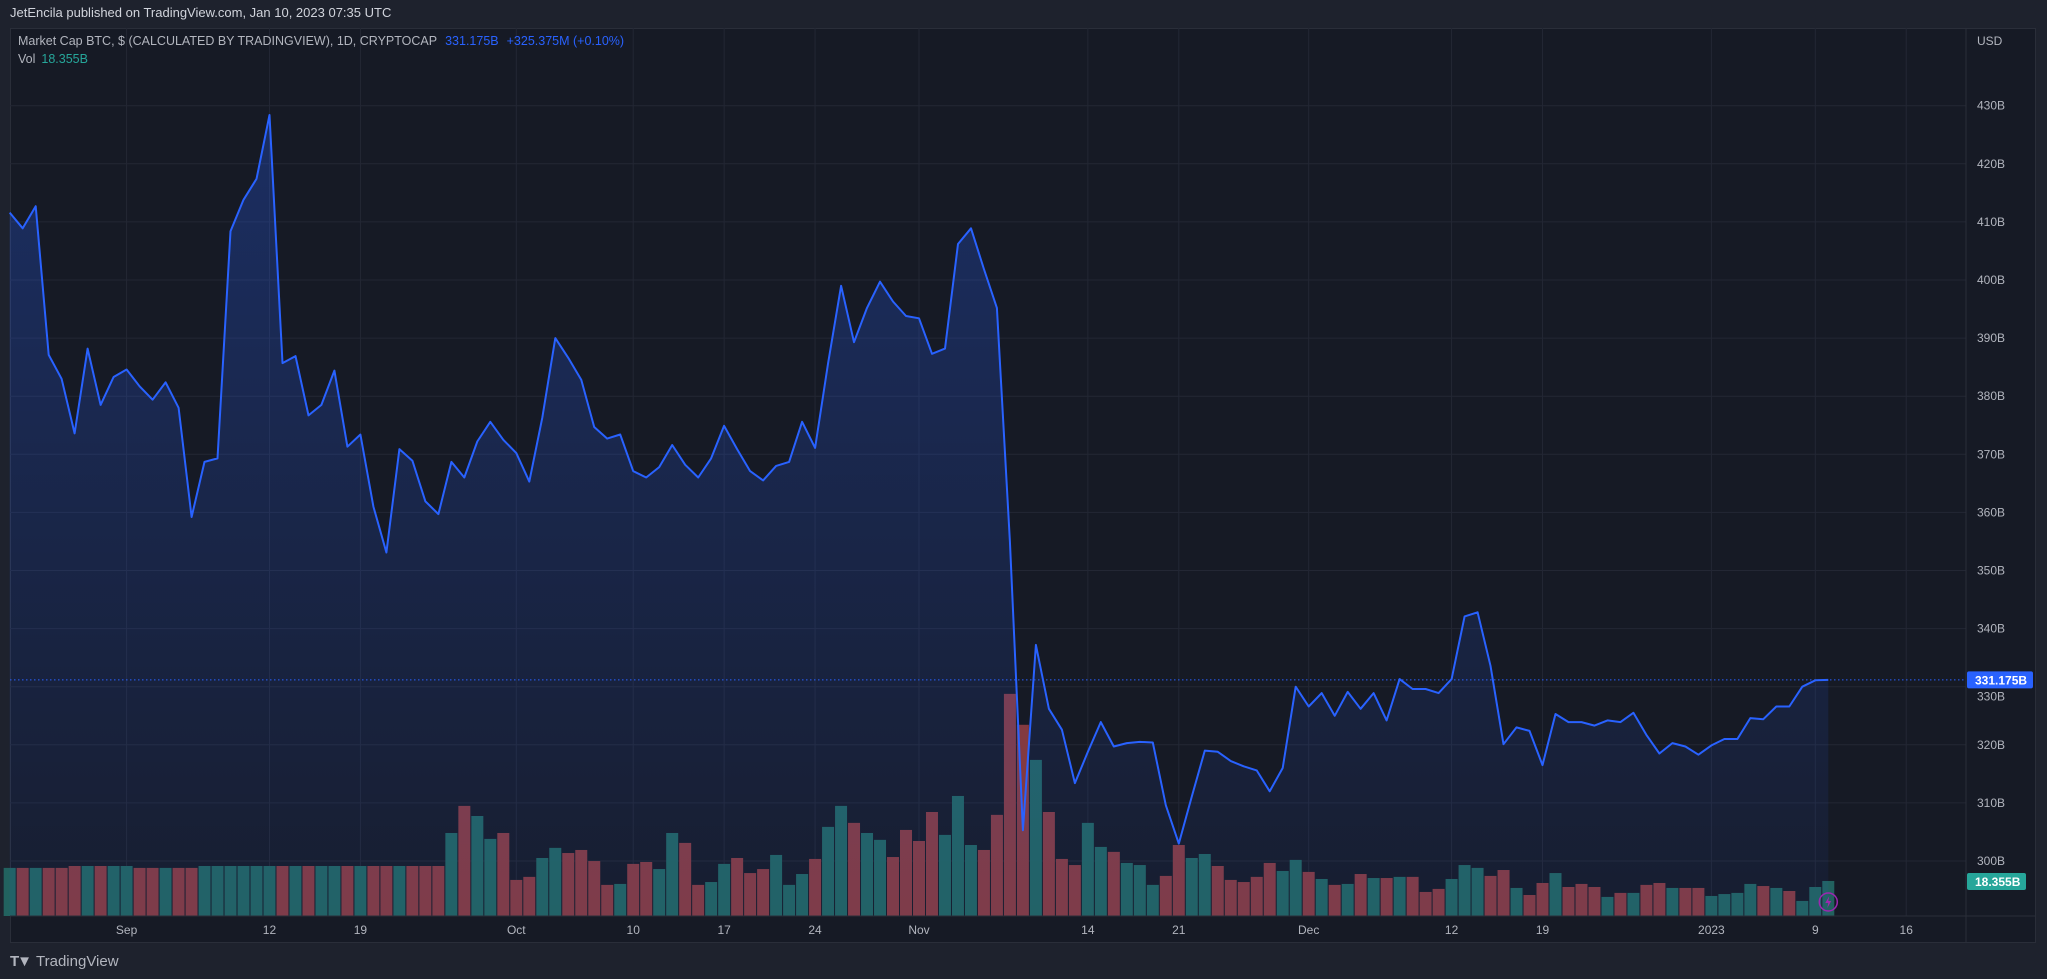 The height and width of the screenshot is (979, 2047). Describe the element at coordinates (634, 930) in the screenshot. I see `time-tick-label: 10` at that location.